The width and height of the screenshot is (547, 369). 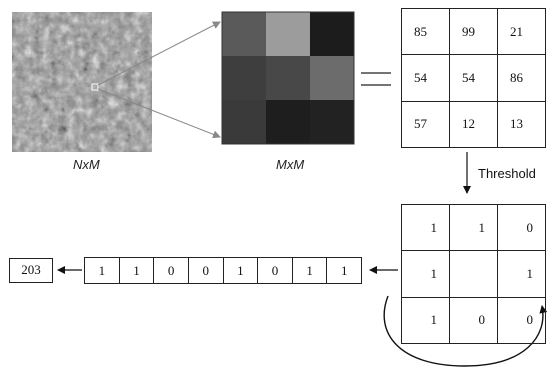 I want to click on neighborhood-gray-grid, so click(x=288, y=78).